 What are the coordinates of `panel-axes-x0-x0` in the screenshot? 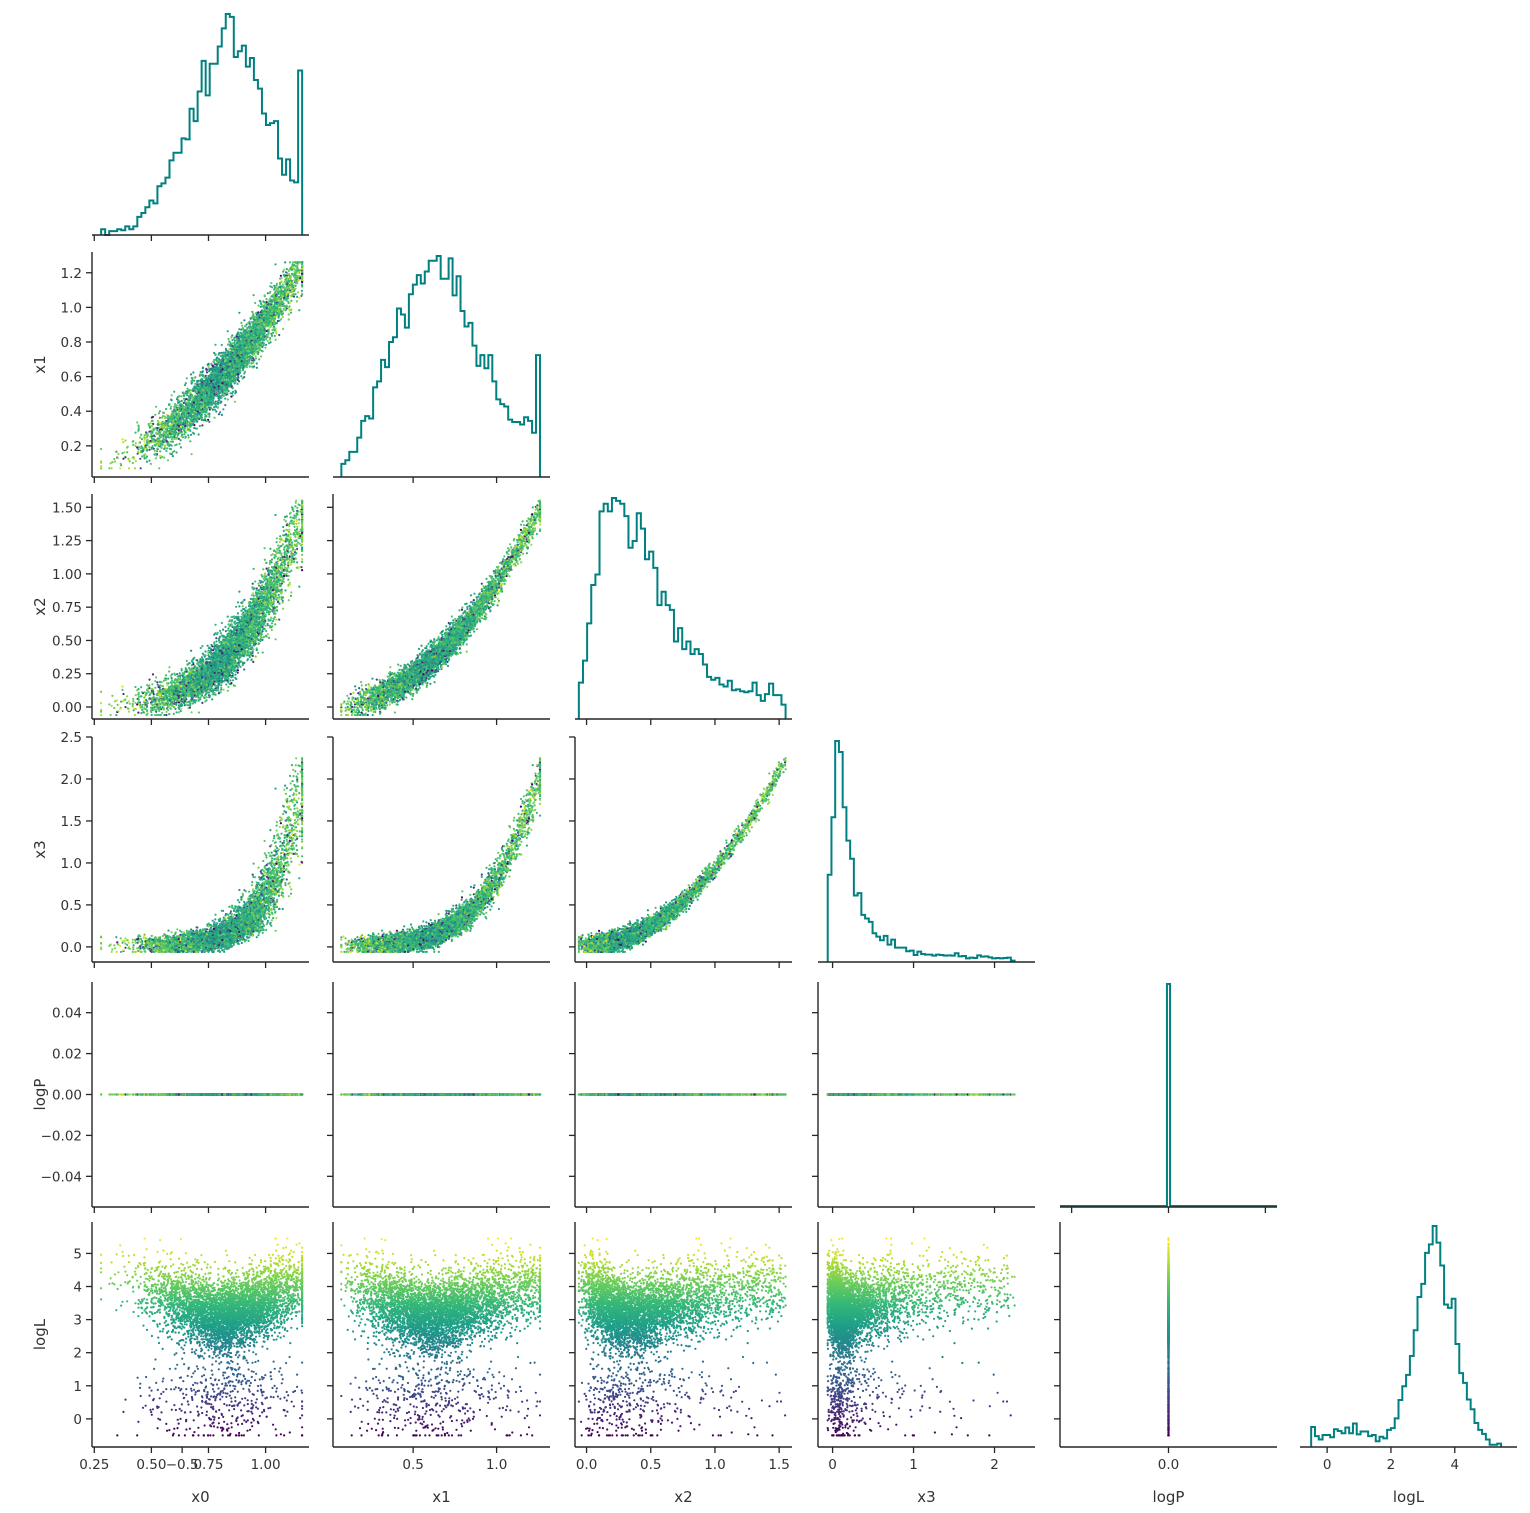 It's located at (200, 238).